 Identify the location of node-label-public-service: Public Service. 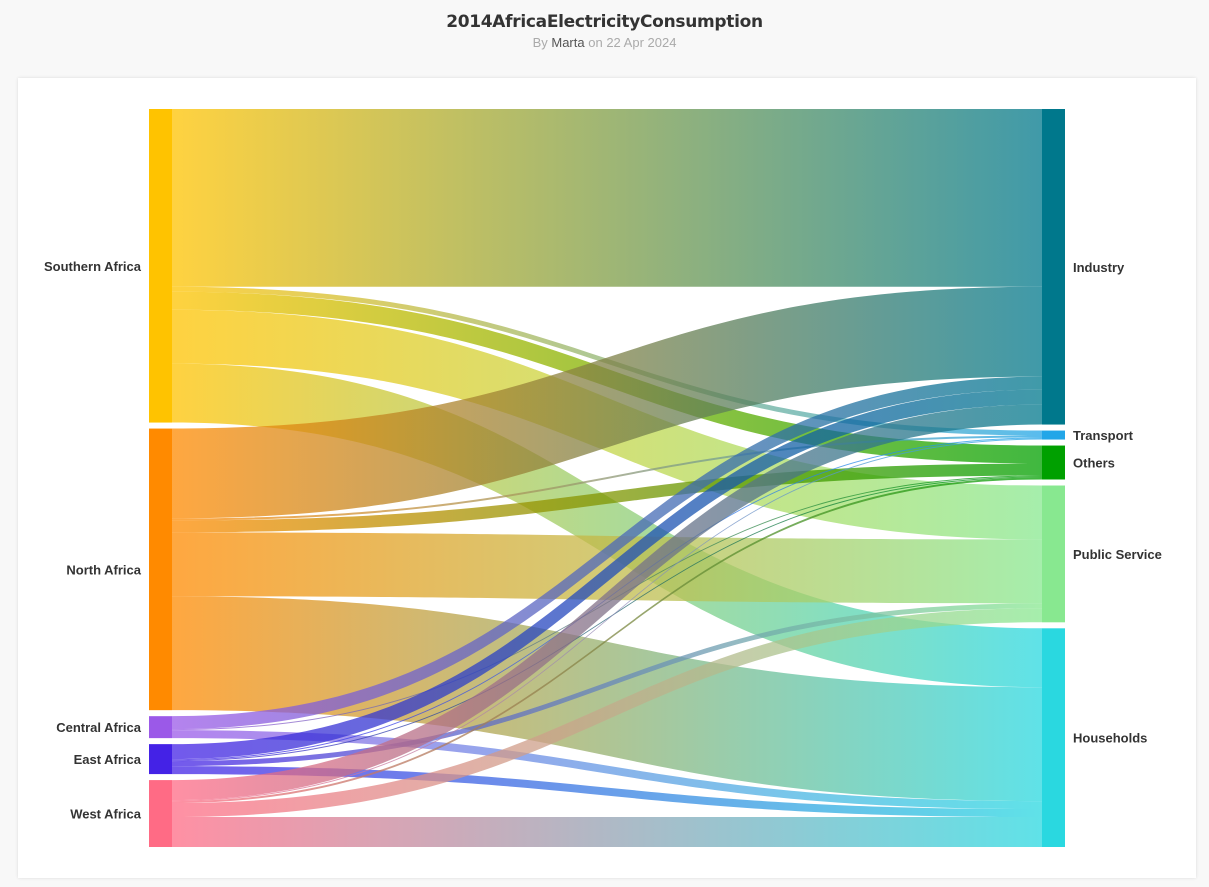
(1117, 554).